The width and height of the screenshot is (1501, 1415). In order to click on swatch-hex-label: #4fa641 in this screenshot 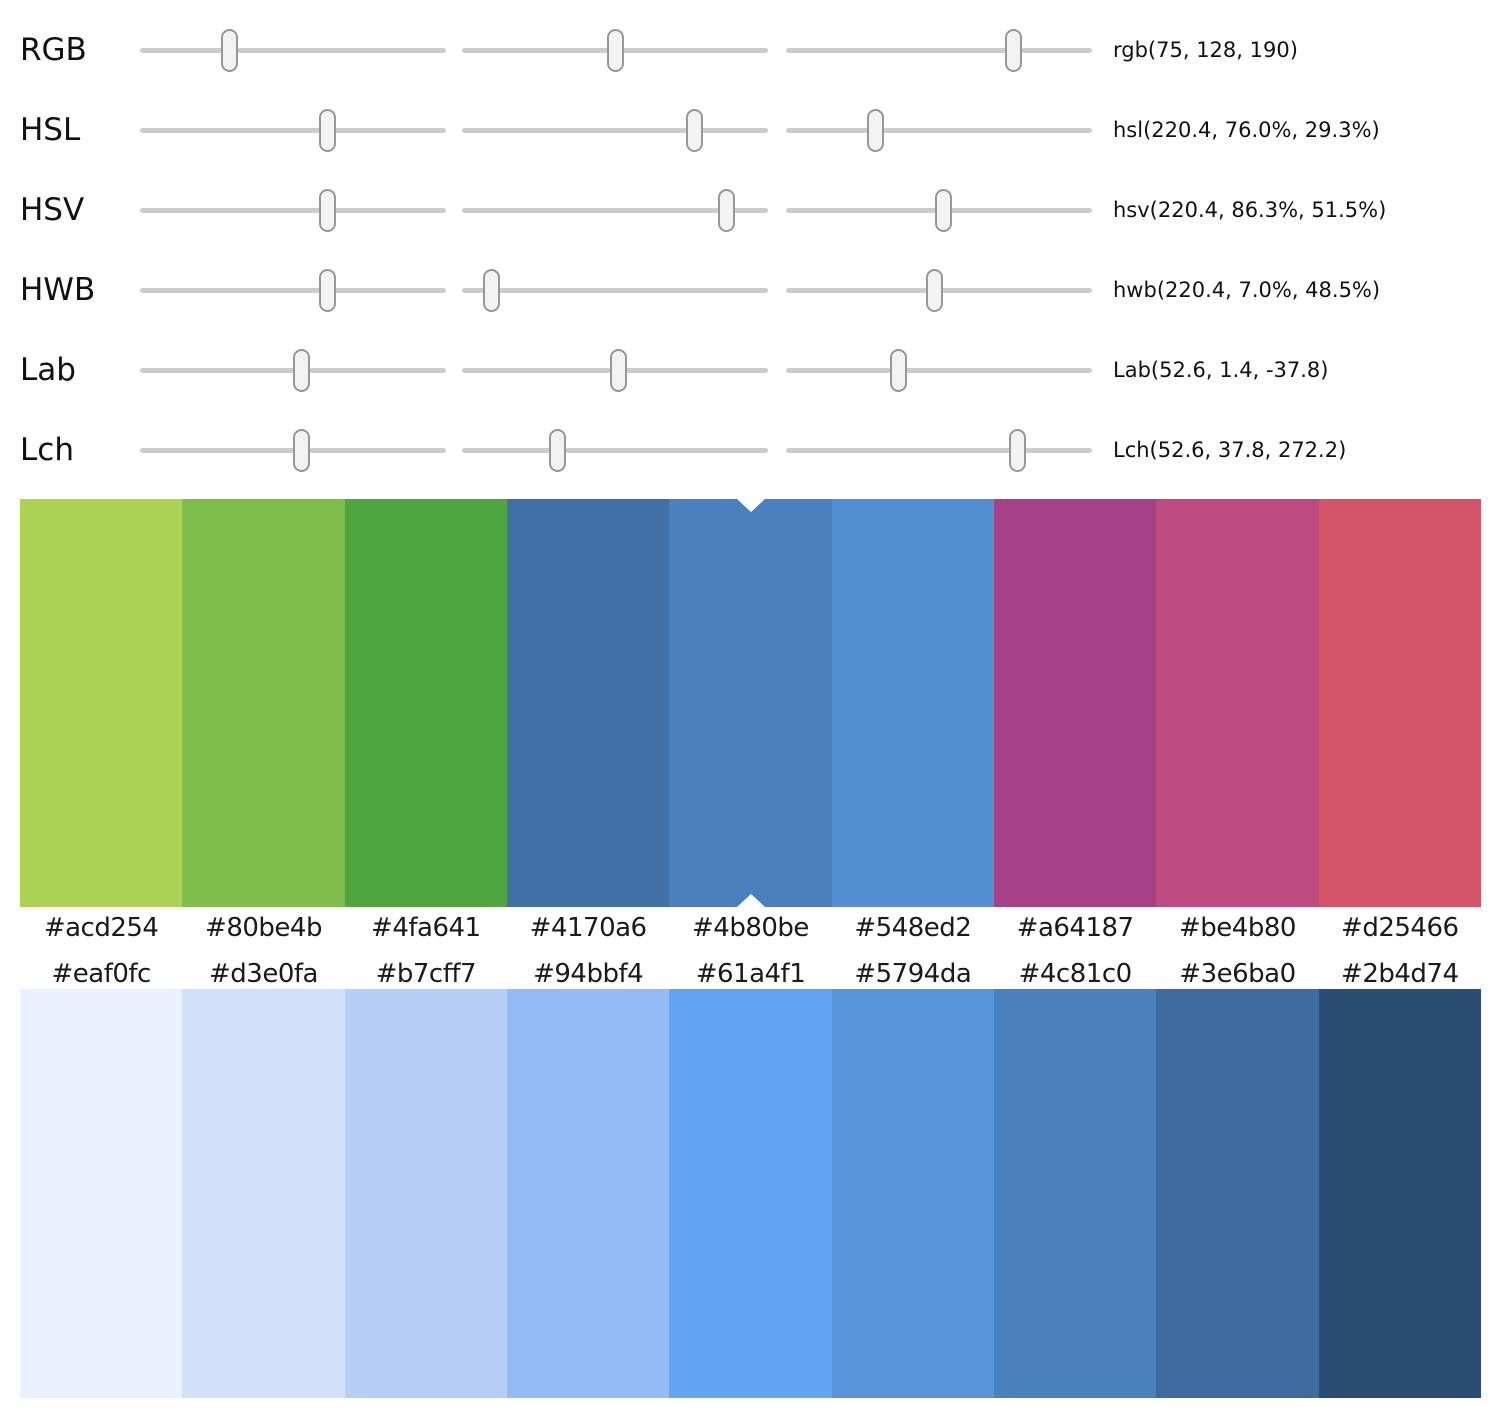, I will do `click(426, 928)`.